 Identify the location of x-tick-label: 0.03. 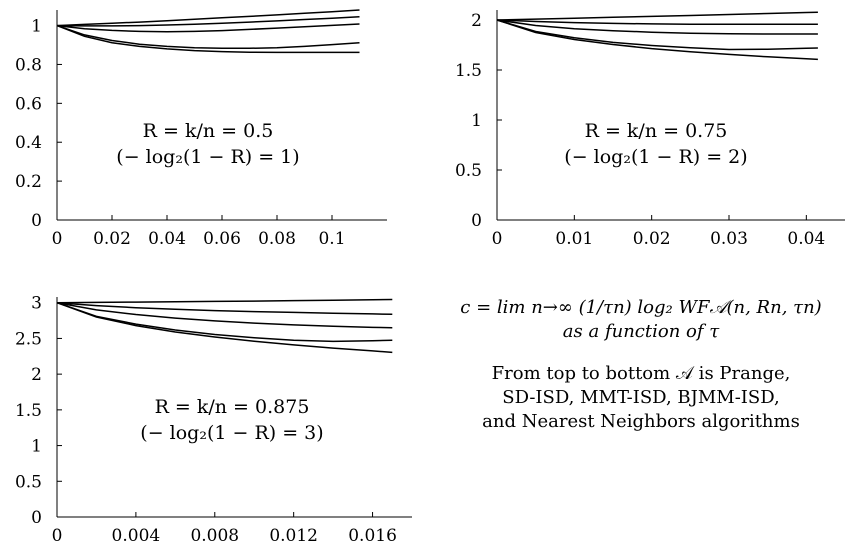
(729, 239).